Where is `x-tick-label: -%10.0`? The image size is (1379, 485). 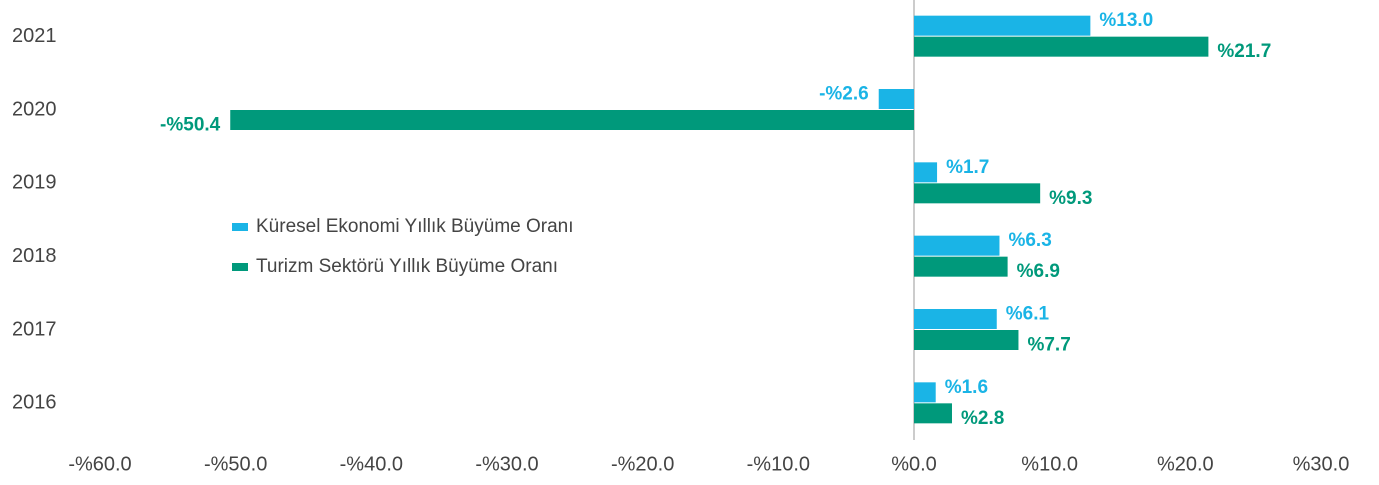 x-tick-label: -%10.0 is located at coordinates (778, 464).